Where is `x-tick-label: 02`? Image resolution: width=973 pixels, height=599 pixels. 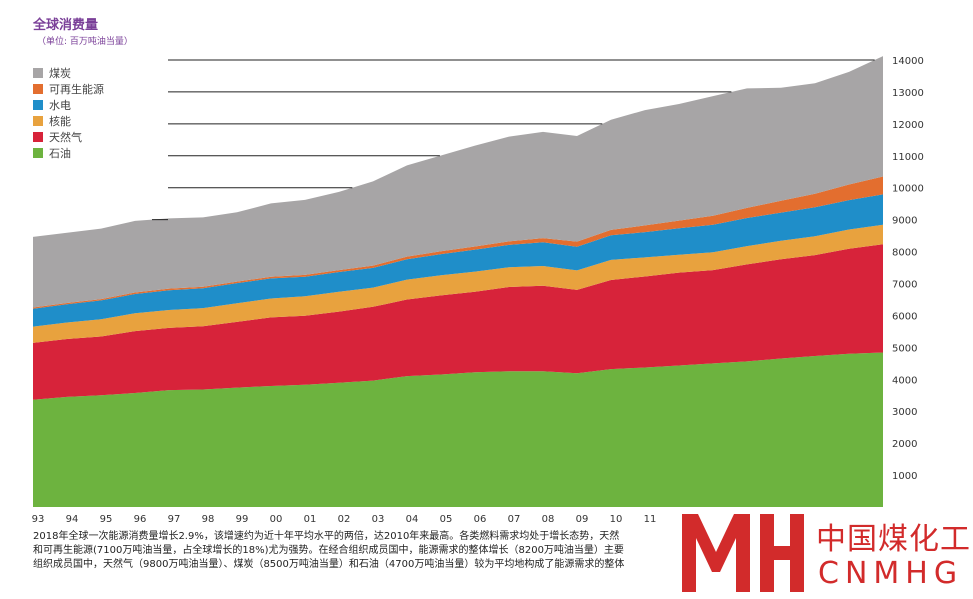 x-tick-label: 02 is located at coordinates (344, 519).